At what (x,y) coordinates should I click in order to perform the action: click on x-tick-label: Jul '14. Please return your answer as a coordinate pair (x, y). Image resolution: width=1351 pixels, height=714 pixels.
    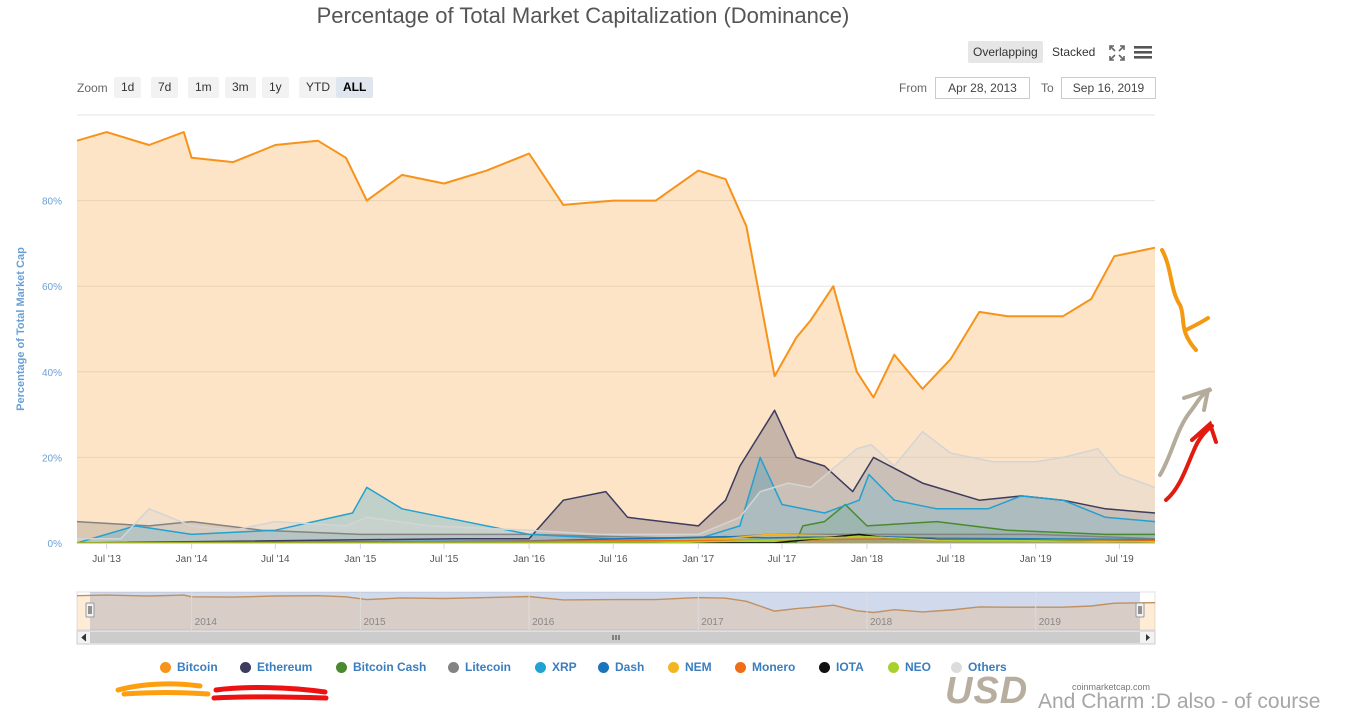
    Looking at the image, I should click on (275, 559).